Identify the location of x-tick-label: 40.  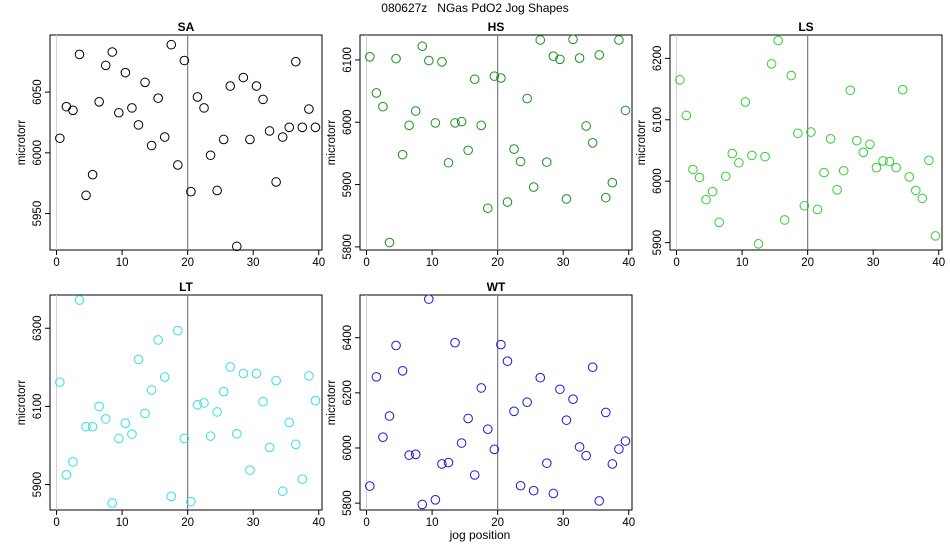
(628, 523).